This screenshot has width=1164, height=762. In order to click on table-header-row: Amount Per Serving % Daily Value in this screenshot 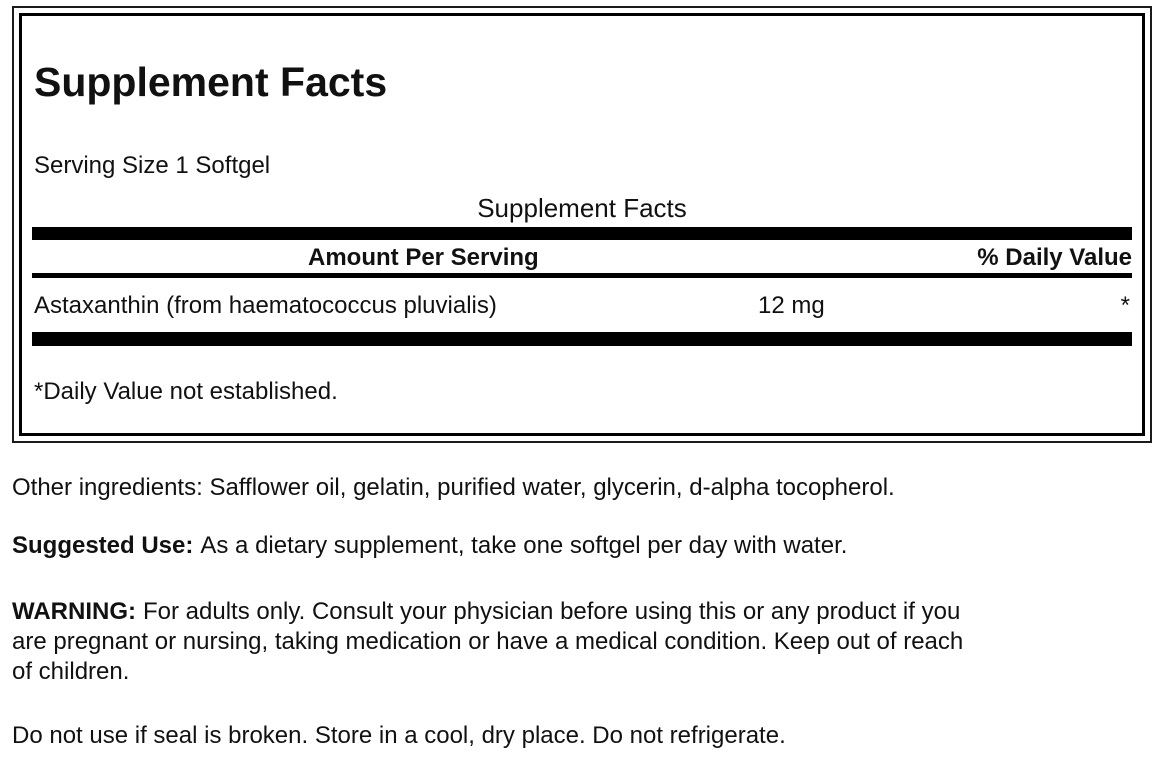, I will do `click(582, 258)`.